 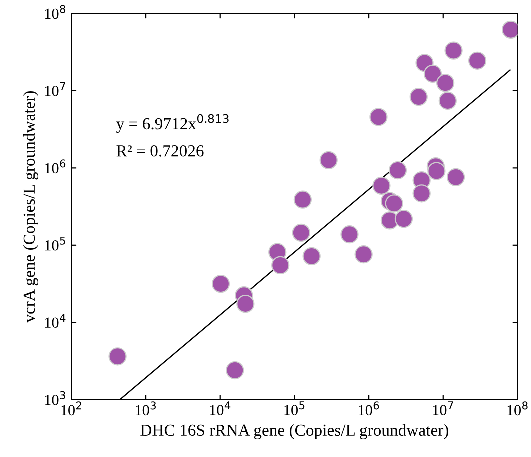 I want to click on y-tick-label: 10$^{5}$, so click(x=55, y=243).